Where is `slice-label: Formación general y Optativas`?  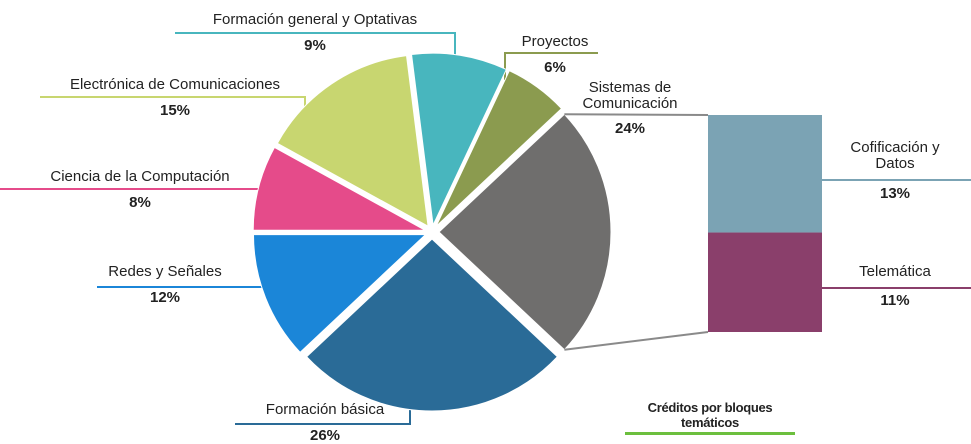
slice-label: Formación general y Optativas is located at coordinates (315, 19).